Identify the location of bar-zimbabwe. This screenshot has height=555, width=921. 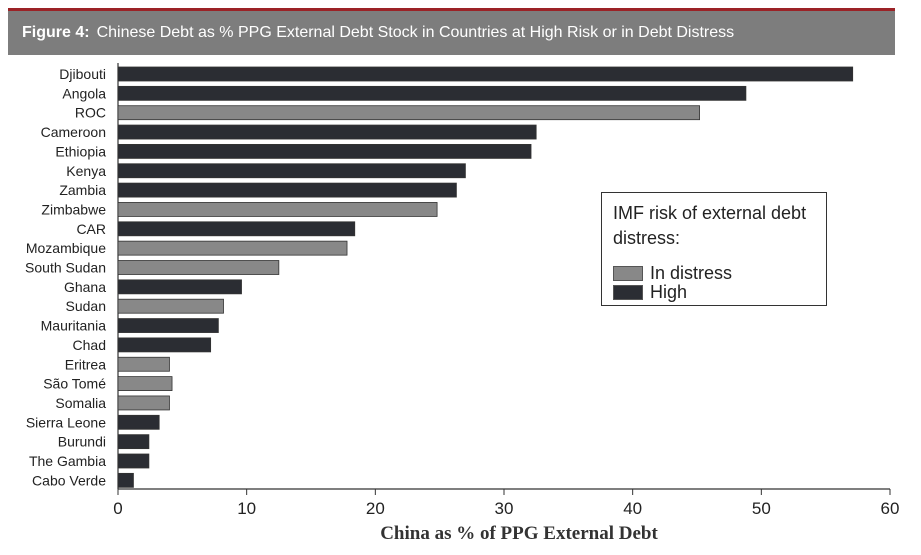
(277, 209).